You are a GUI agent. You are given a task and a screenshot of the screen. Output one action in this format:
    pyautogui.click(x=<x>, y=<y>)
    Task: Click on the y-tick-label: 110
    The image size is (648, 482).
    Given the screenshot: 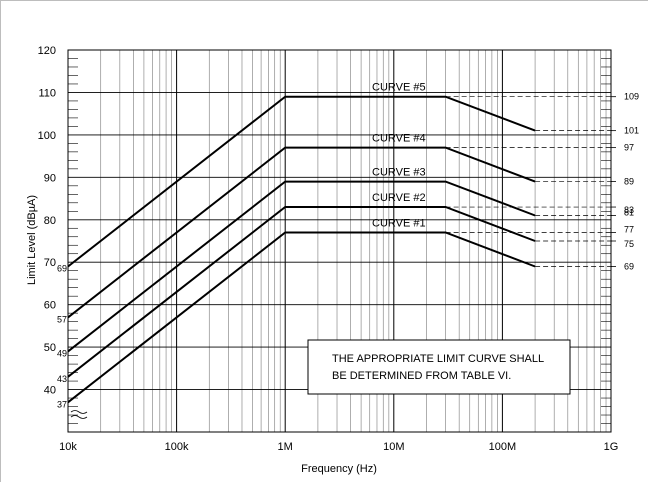 What is the action you would take?
    pyautogui.click(x=47, y=93)
    